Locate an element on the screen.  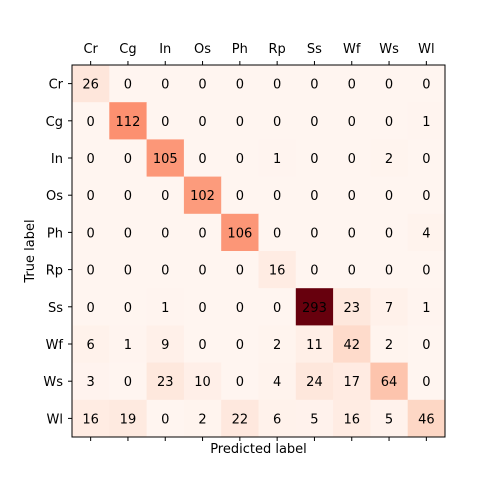
y-tick-label: Ph is located at coordinates (55, 233).